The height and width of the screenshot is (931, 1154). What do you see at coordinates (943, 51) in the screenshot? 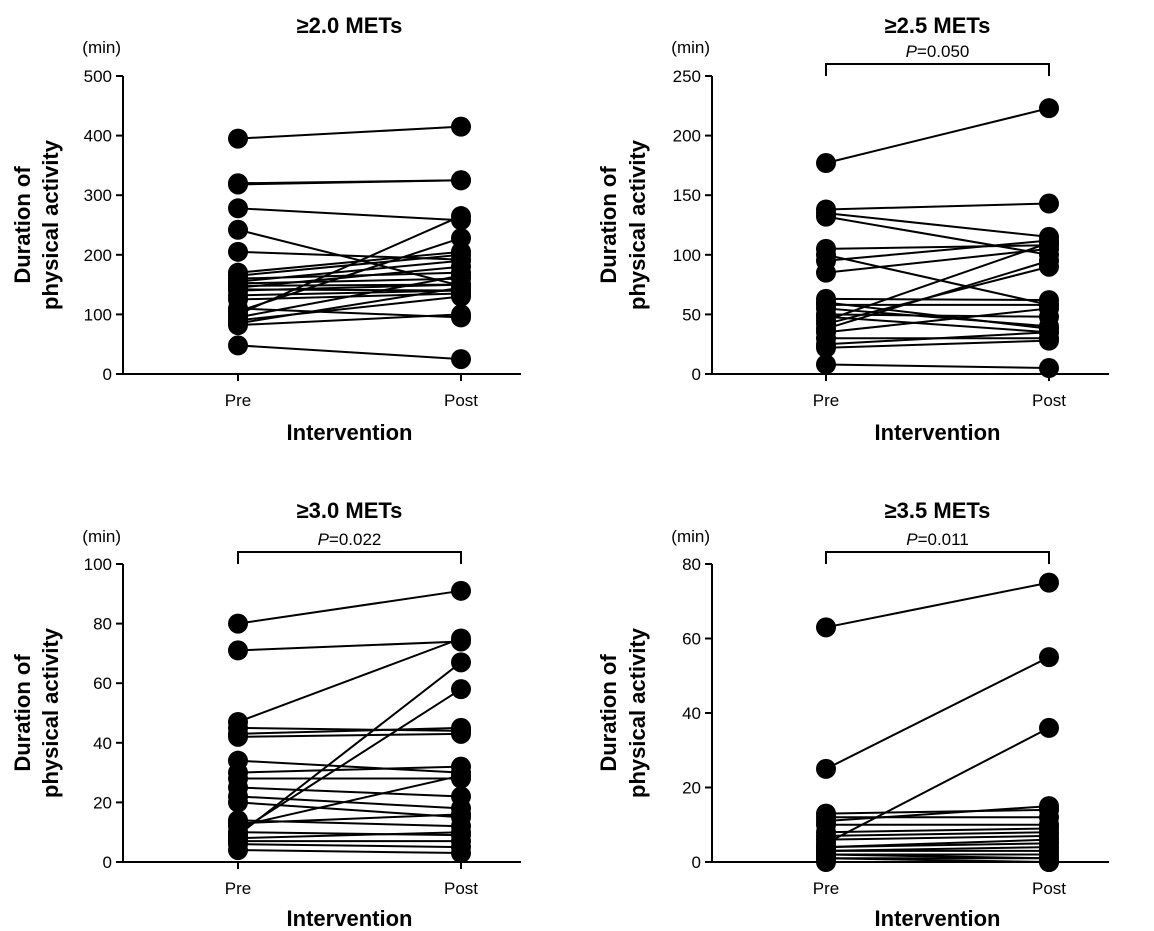
I see `p-value-number: =0.050` at bounding box center [943, 51].